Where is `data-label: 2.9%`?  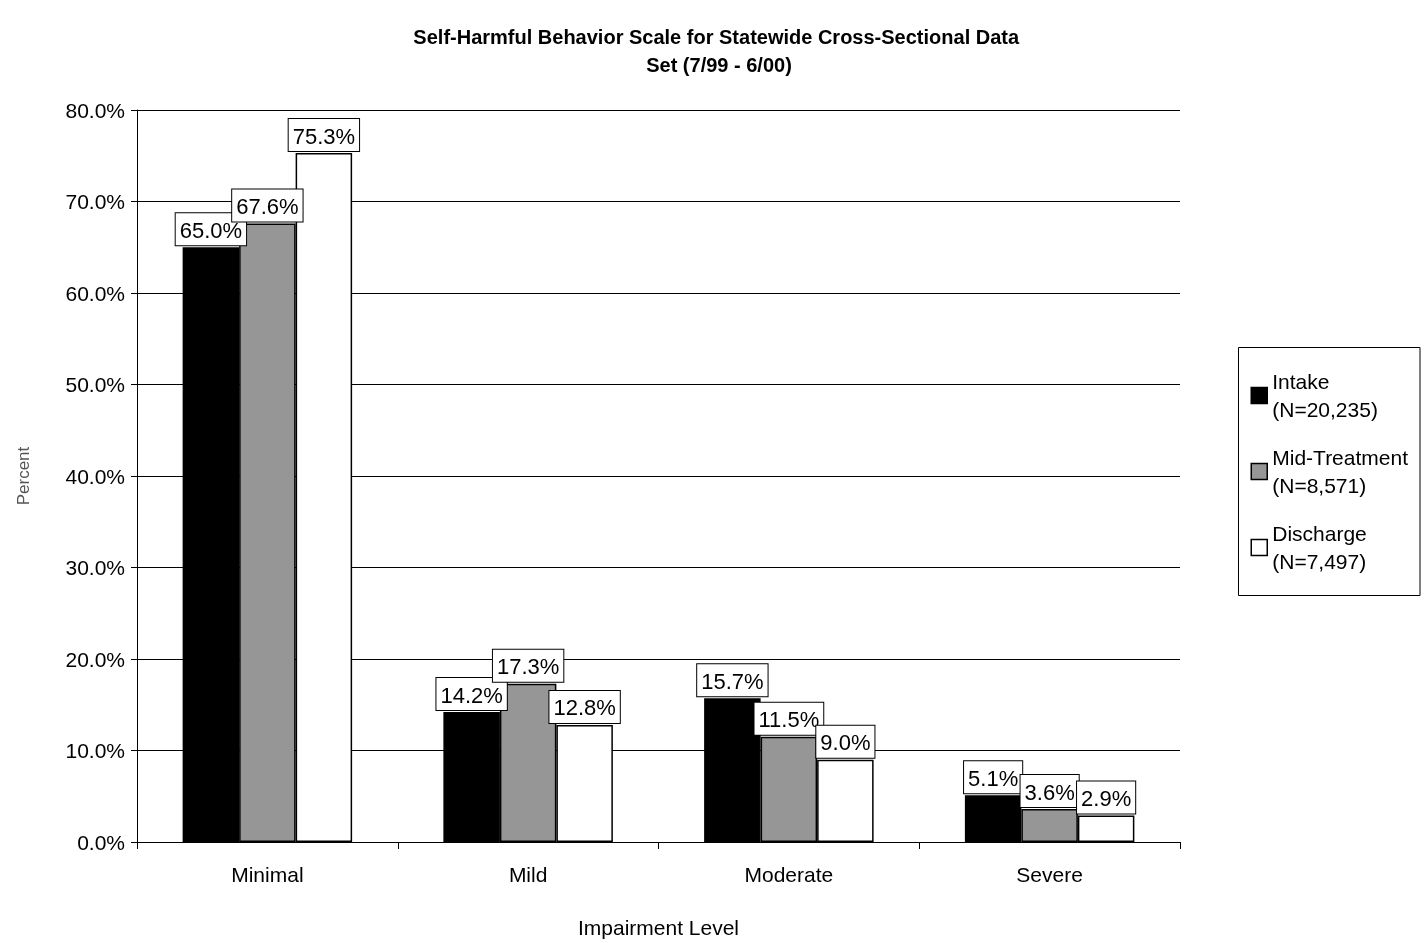 data-label: 2.9% is located at coordinates (1106, 798).